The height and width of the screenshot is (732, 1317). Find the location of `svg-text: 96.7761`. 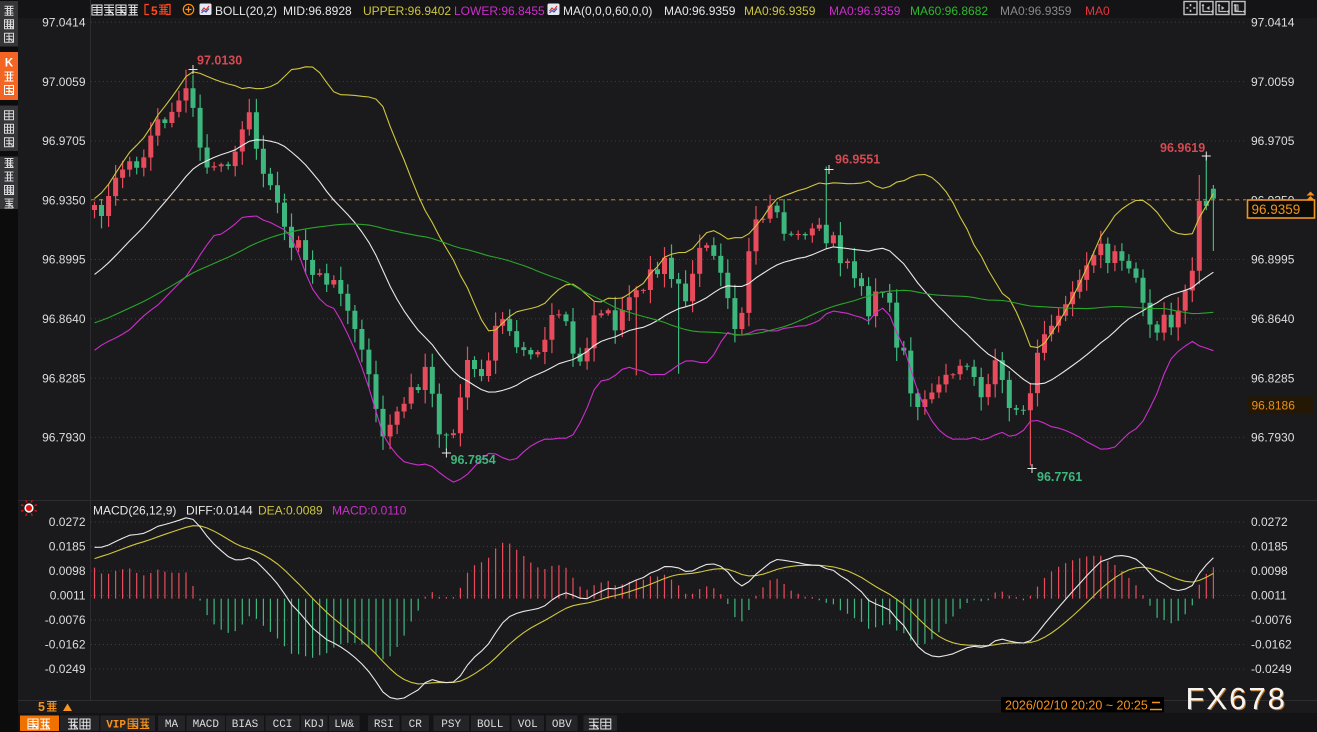

svg-text: 96.7761 is located at coordinates (1059, 477).